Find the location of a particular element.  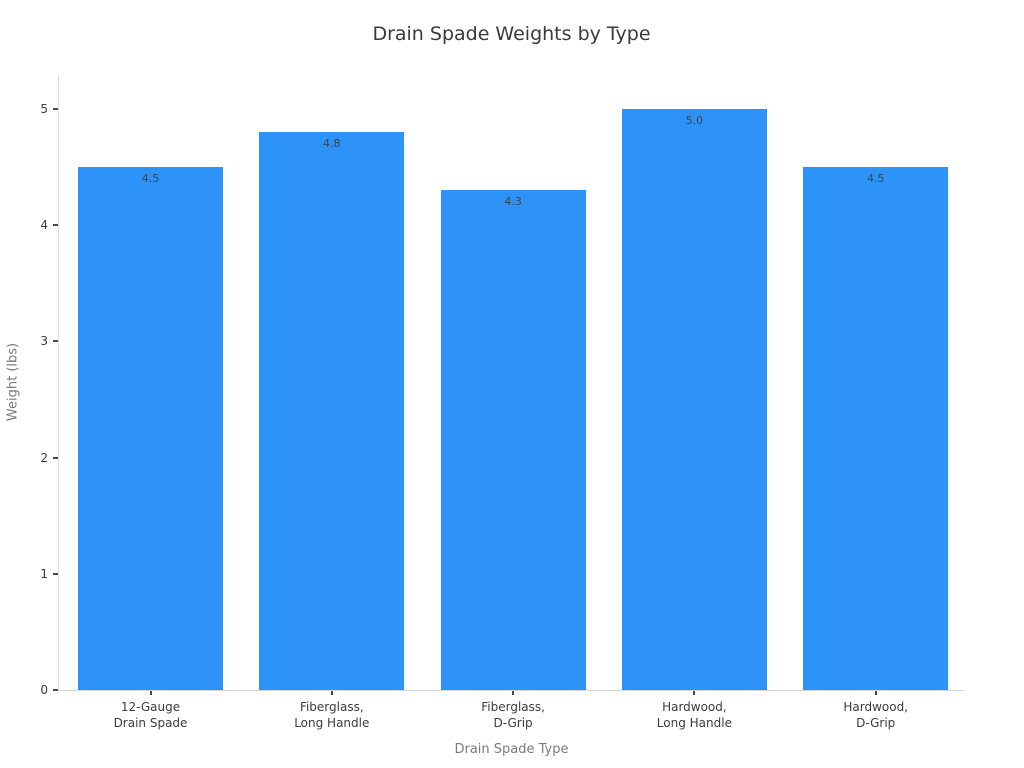

chart-title: Drain Spade Weights by Type is located at coordinates (511, 34).